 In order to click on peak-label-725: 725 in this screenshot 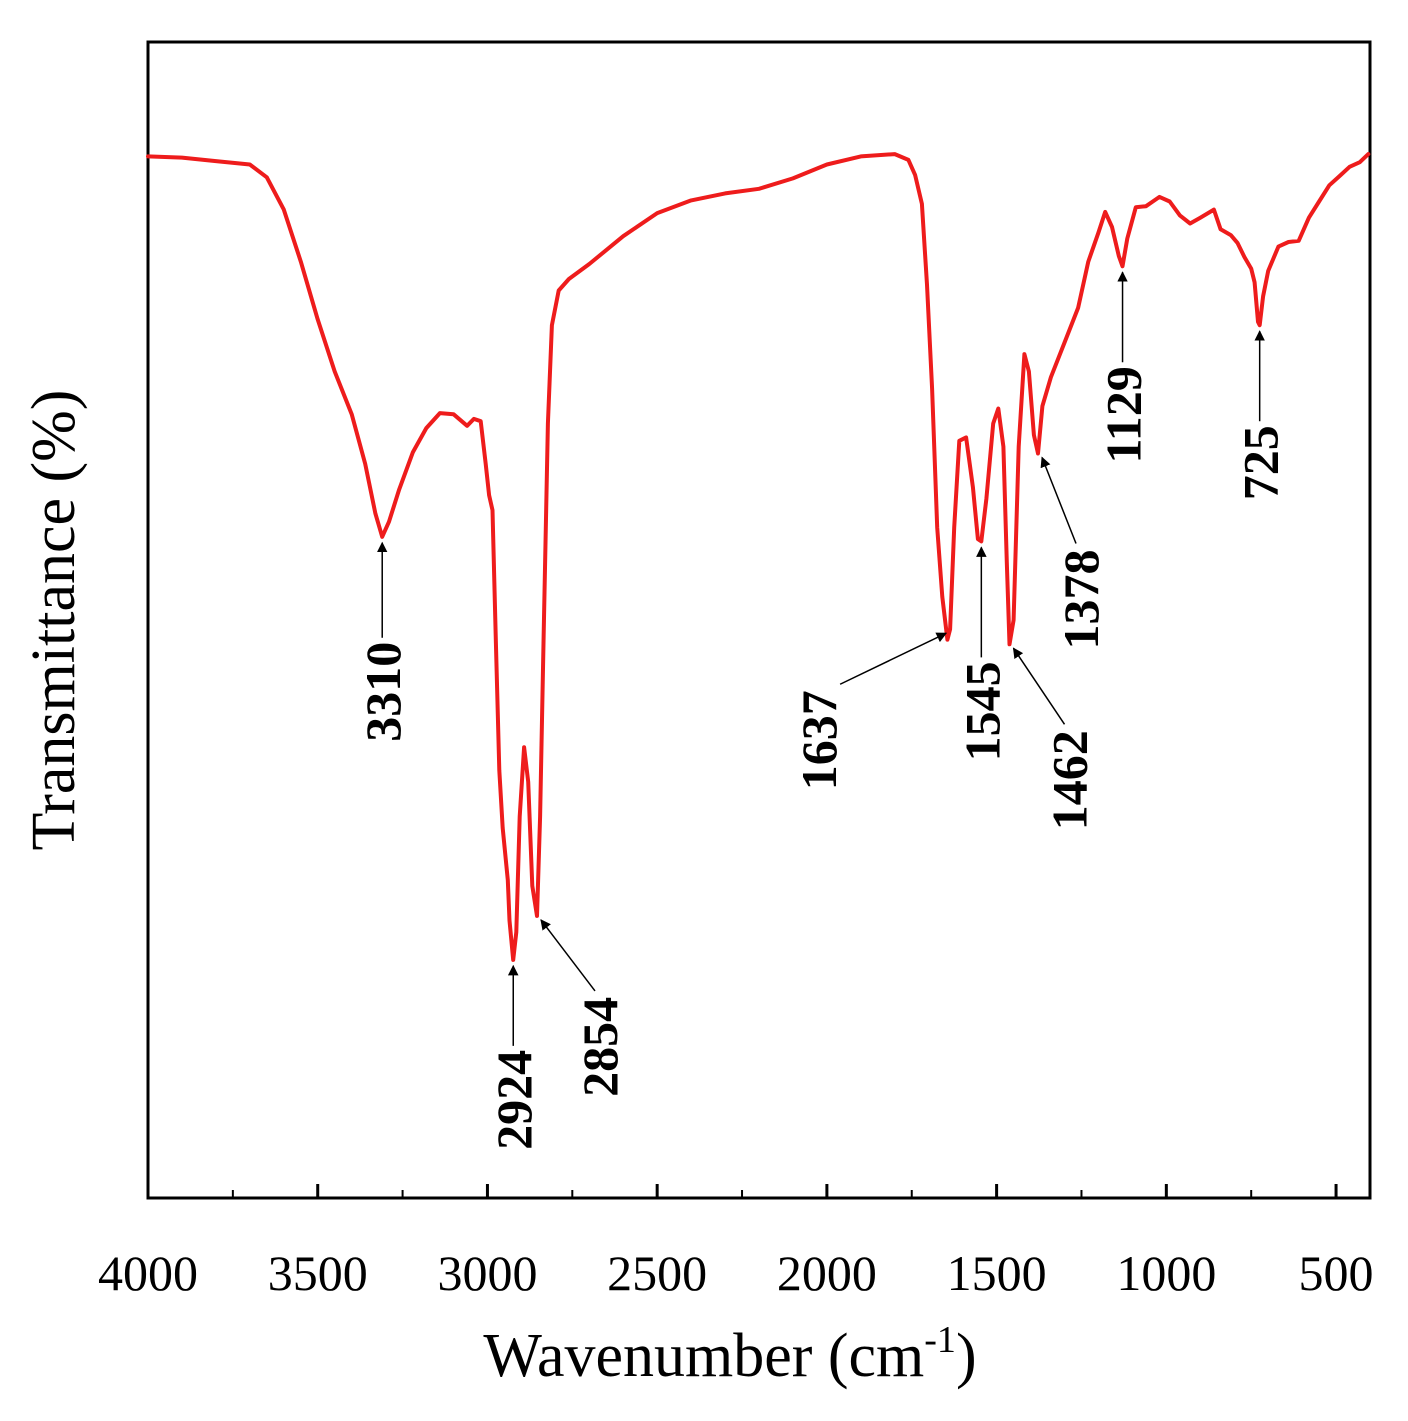, I will do `click(1261, 462)`.